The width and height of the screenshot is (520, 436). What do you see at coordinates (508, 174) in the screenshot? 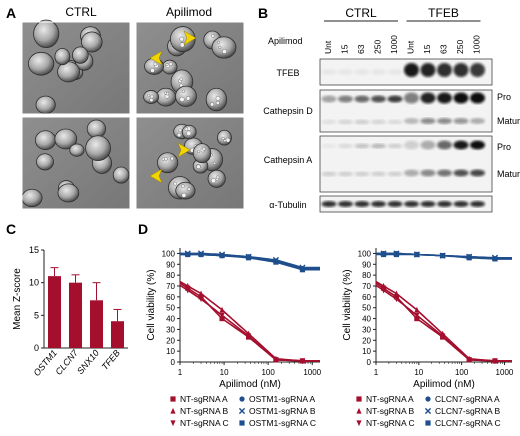
I see `band-label-mature-a: Mature` at bounding box center [508, 174].